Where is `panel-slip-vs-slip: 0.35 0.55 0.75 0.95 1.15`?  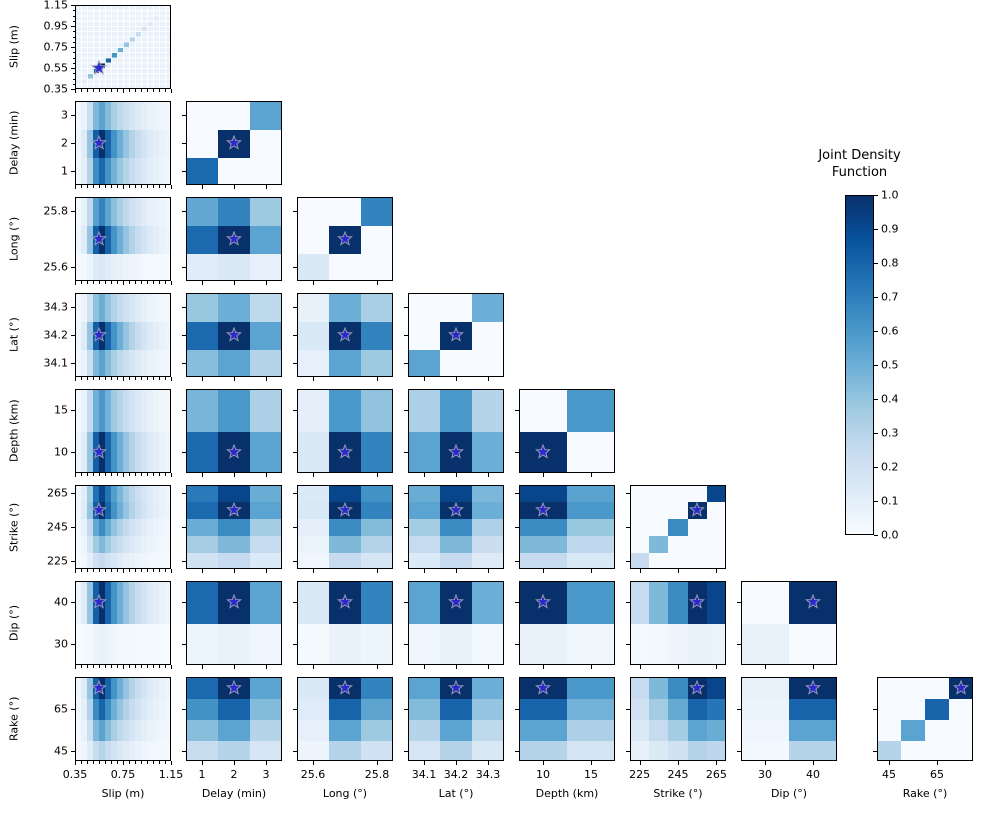 panel-slip-vs-slip: 0.35 0.55 0.75 0.95 1.15 is located at coordinates (108, 48).